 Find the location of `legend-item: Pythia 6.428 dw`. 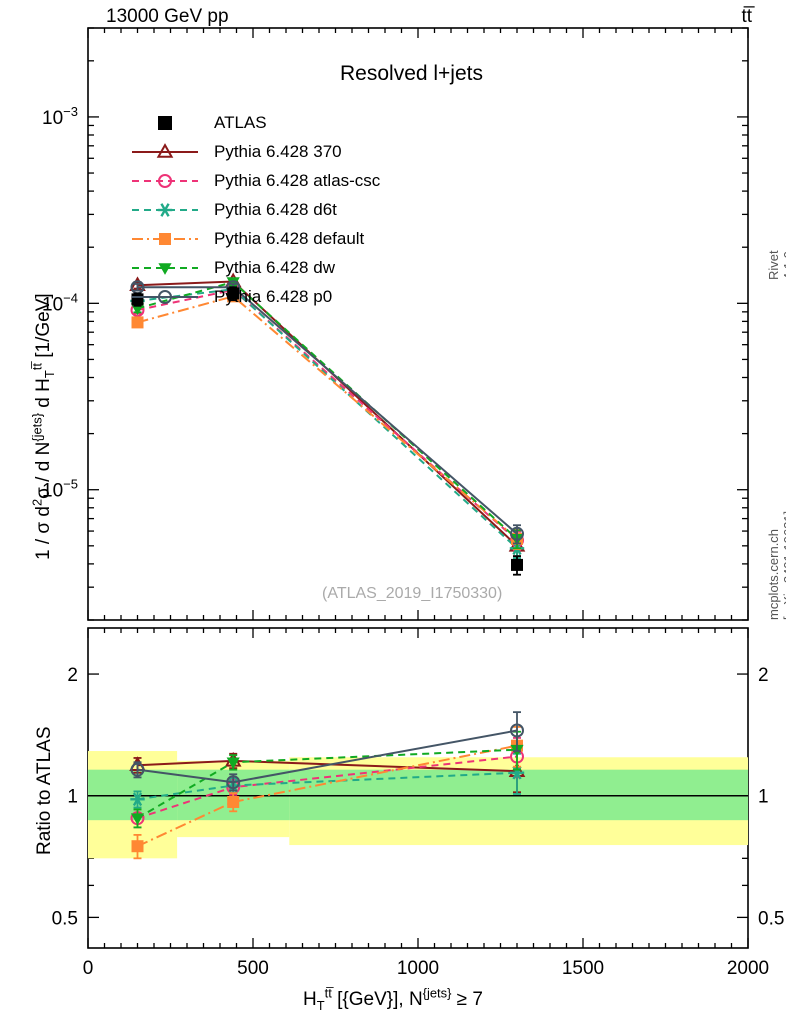

legend-item: Pythia 6.428 dw is located at coordinates (255, 267).